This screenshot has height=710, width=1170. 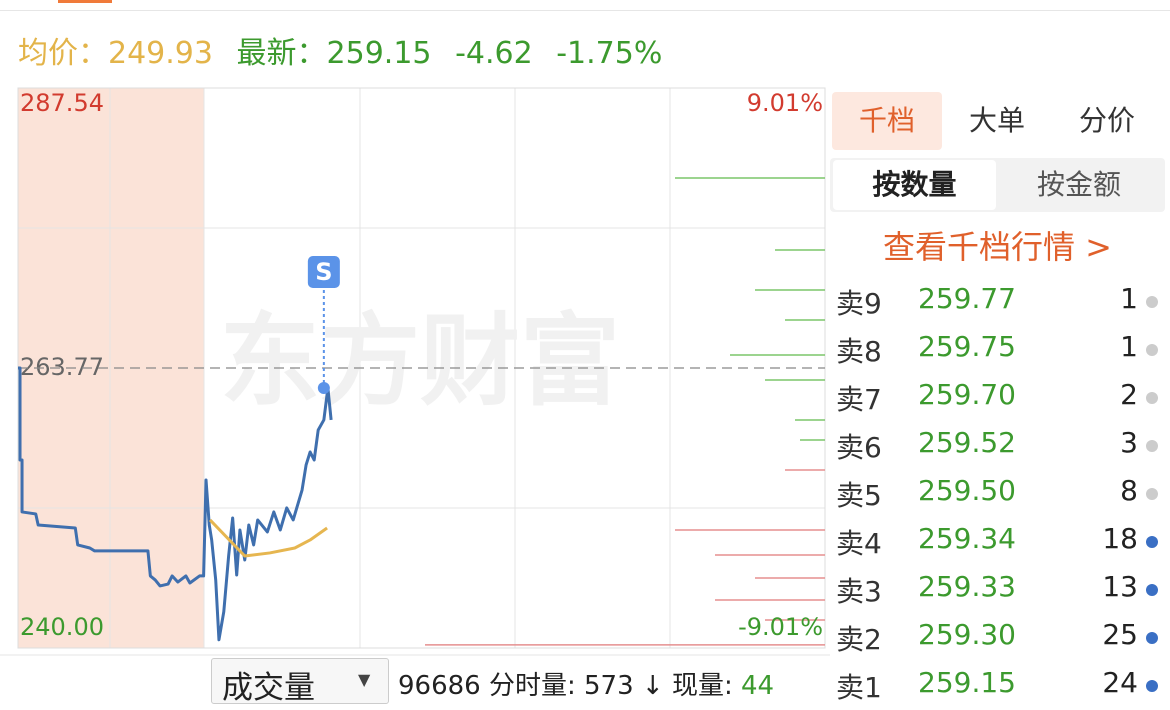 What do you see at coordinates (967, 346) in the screenshot?
I see `price: 259.75` at bounding box center [967, 346].